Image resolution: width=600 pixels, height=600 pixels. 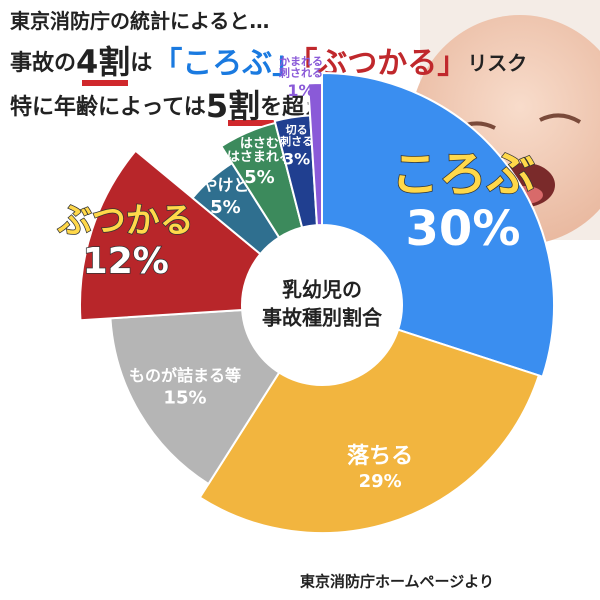 I want to click on slice-label: はさまれる, so click(x=259, y=157).